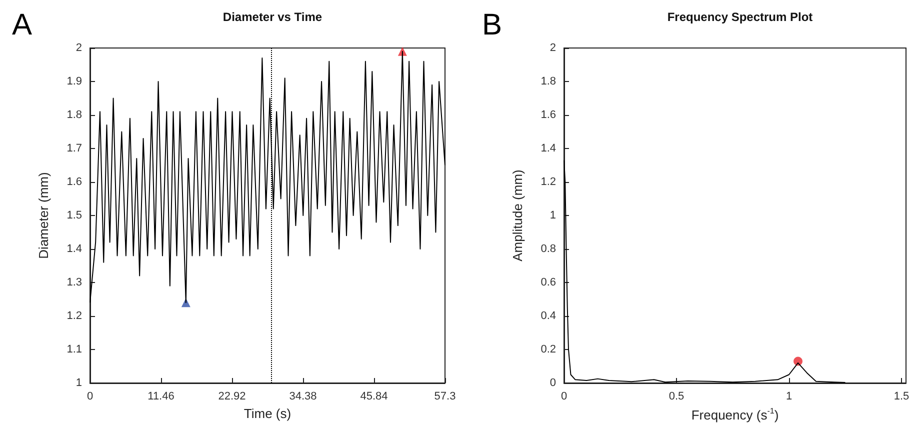 This screenshot has width=917, height=443. Describe the element at coordinates (74, 282) in the screenshot. I see `y-tick-label: 1.3` at that location.